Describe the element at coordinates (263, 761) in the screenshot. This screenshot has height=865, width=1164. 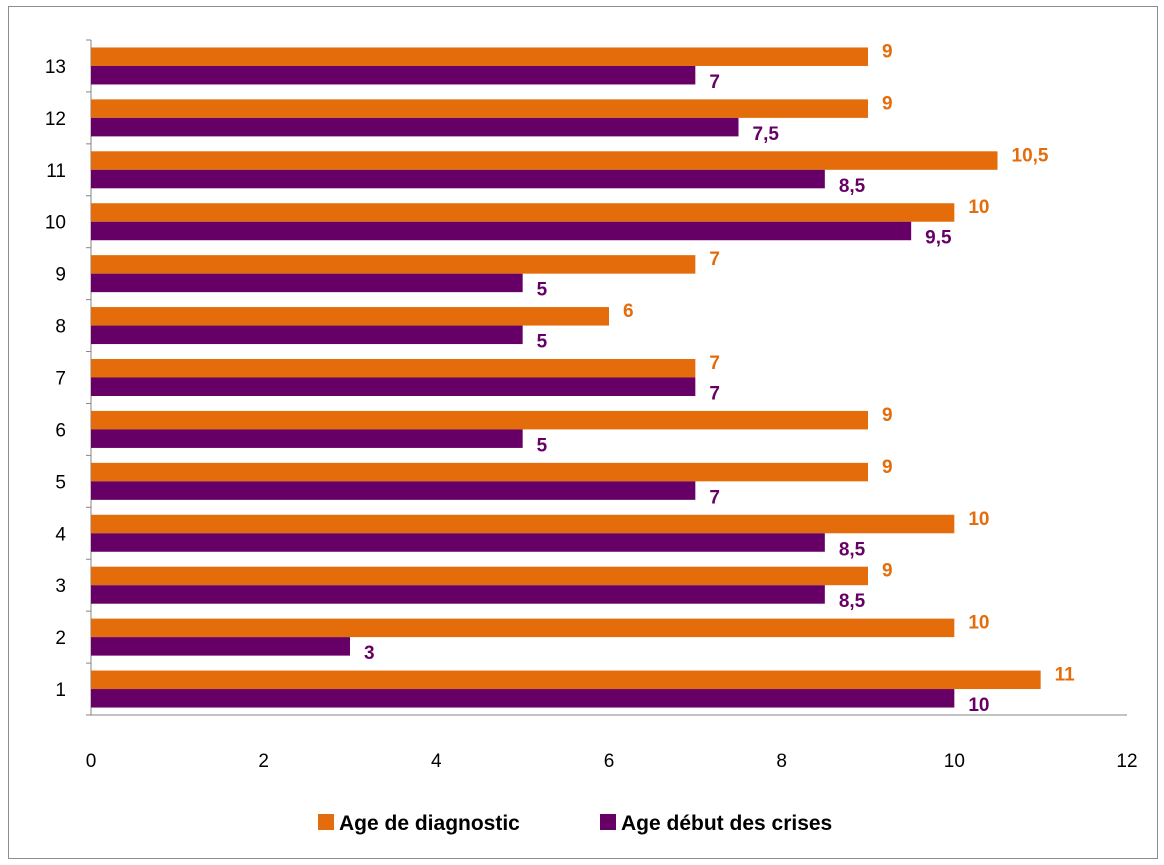
I see `x-tick-label: 2` at that location.